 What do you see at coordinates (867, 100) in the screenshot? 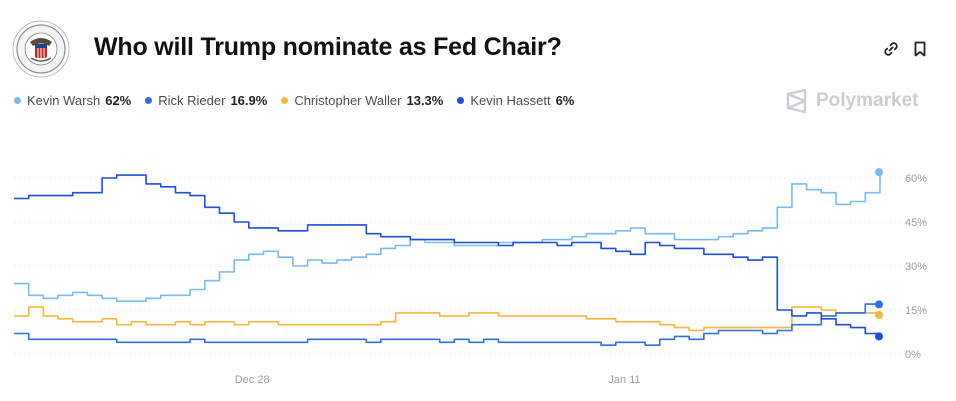
I see `brand-name: Polymarket` at bounding box center [867, 100].